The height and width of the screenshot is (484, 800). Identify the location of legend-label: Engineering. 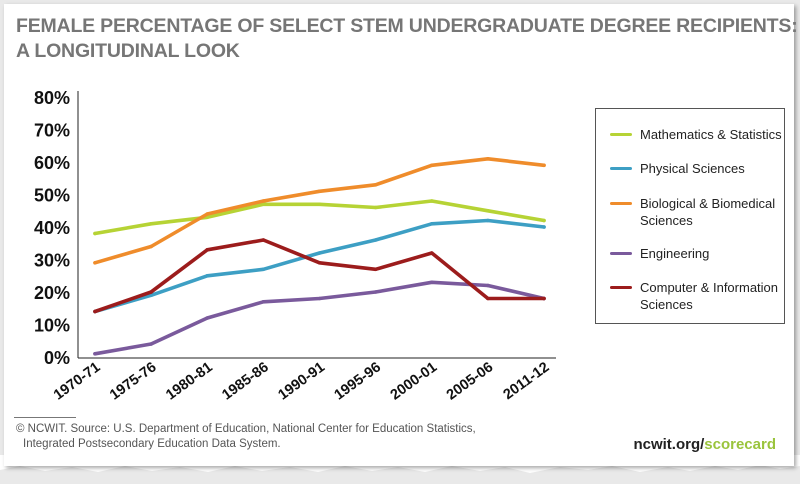
(675, 253).